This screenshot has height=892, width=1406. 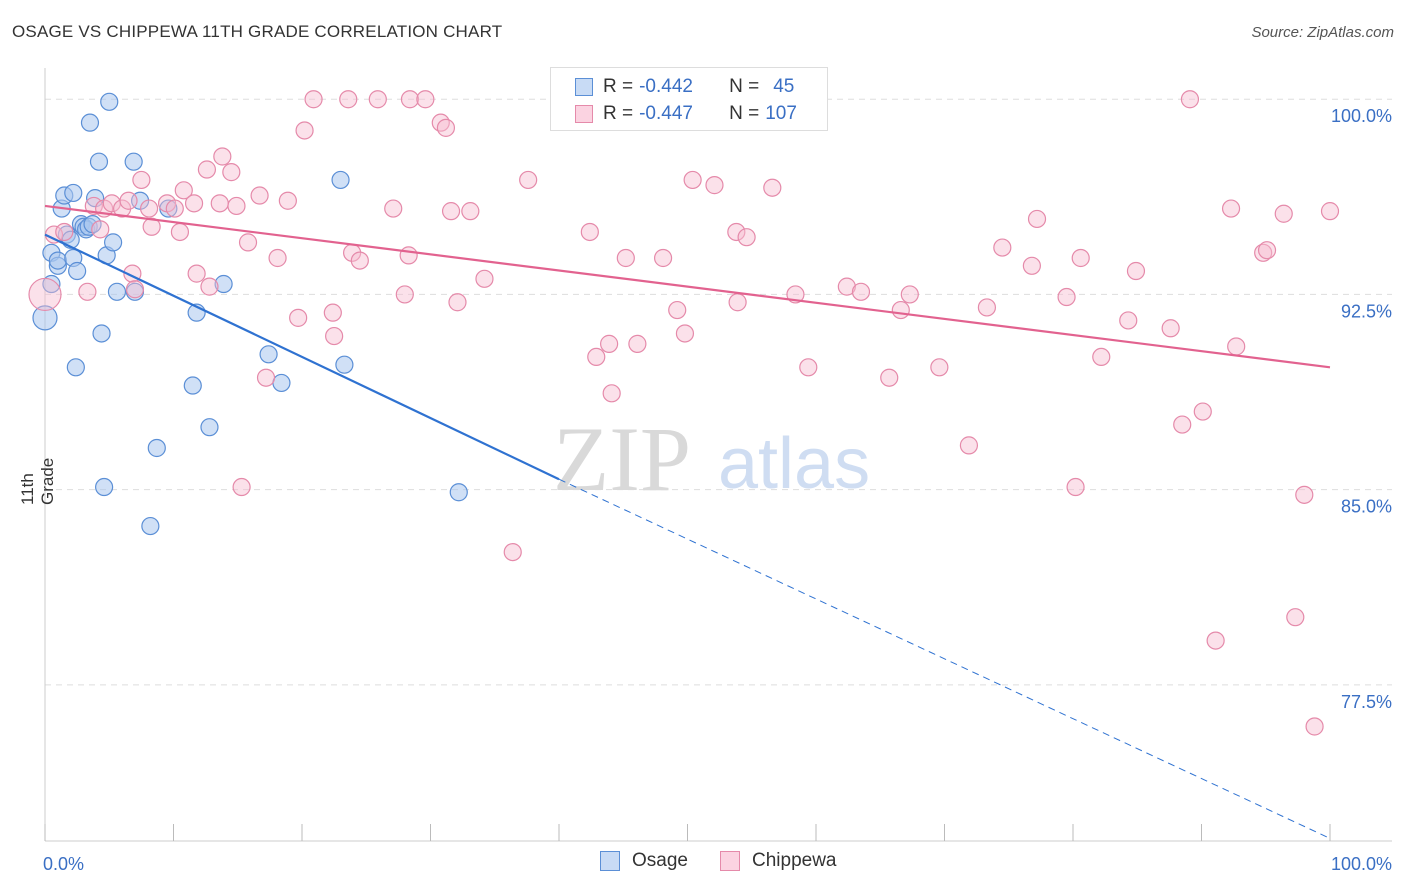 I want to click on y-tick-label: 85.0%, so click(x=1366, y=507).